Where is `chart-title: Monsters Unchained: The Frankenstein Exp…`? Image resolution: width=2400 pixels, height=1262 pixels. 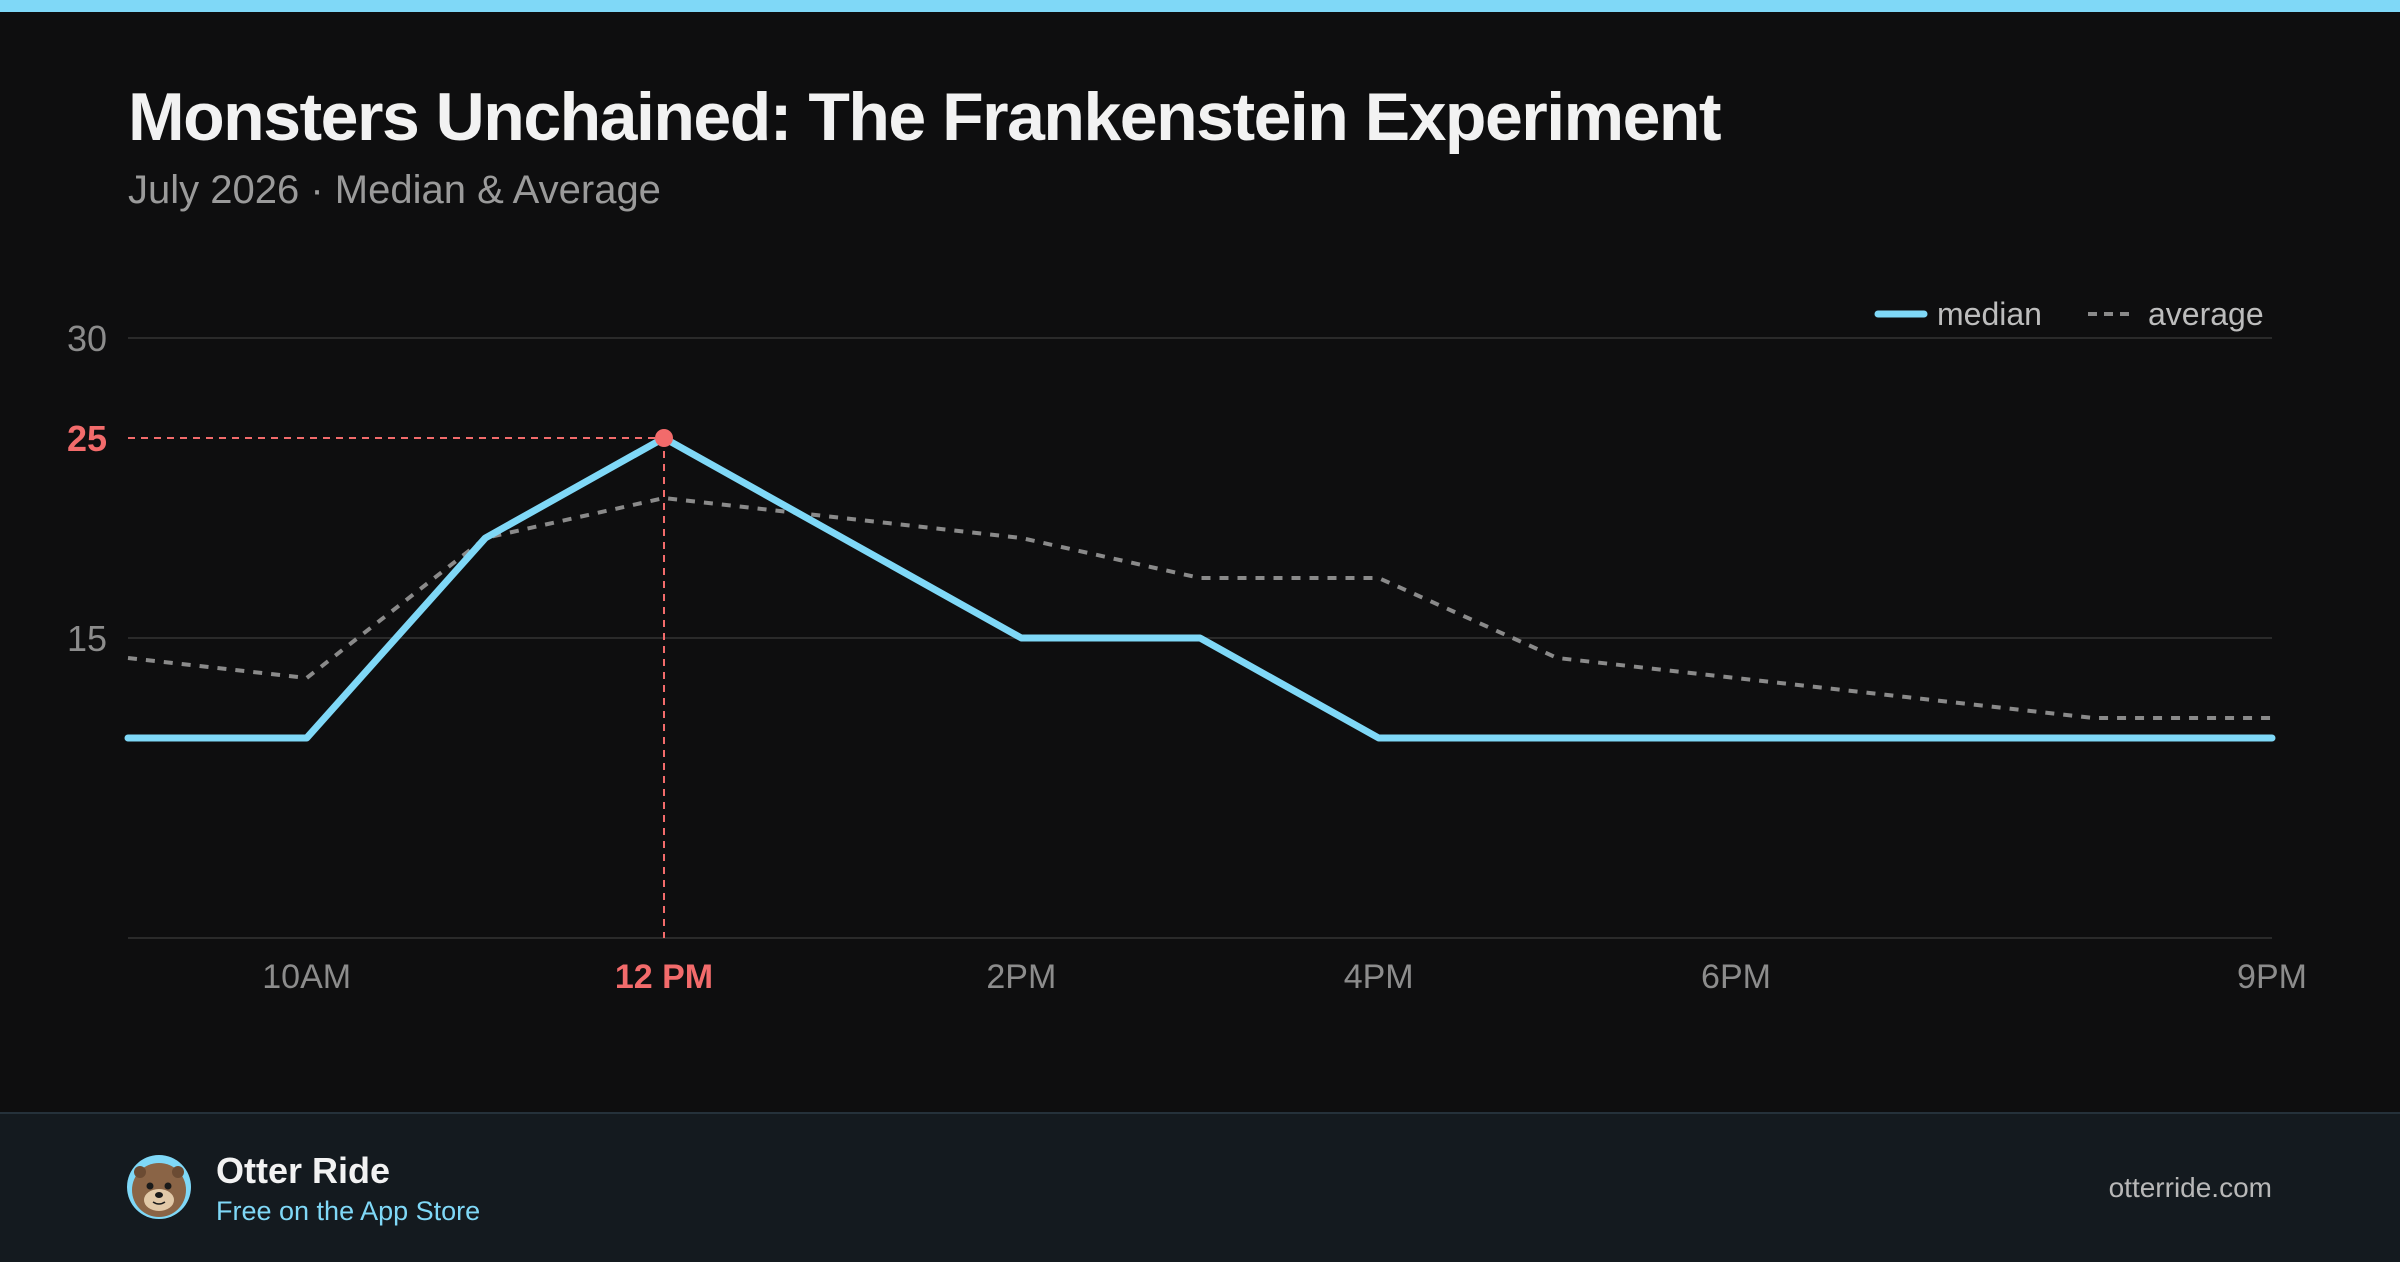 chart-title: Monsters Unchained: The Frankenstein Exp… is located at coordinates (925, 117).